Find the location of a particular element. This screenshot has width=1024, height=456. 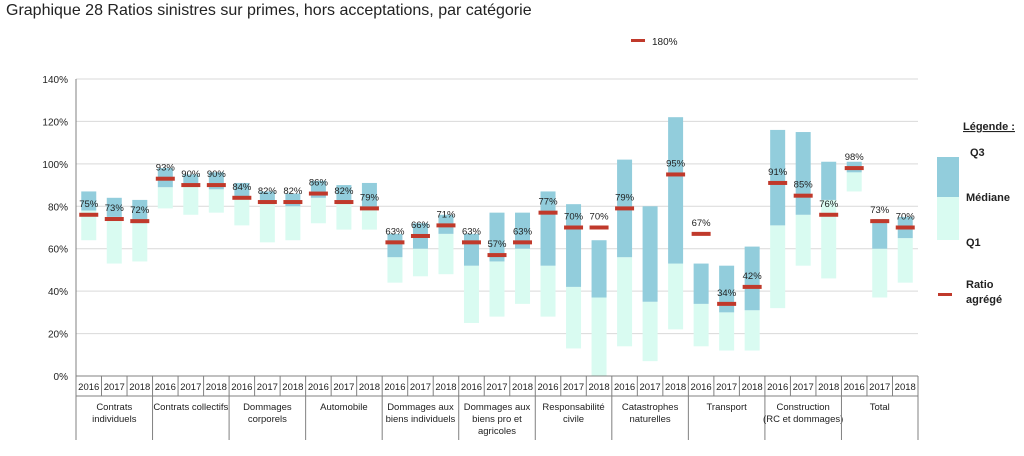

x-category-label: biens pro et is located at coordinates (497, 419).